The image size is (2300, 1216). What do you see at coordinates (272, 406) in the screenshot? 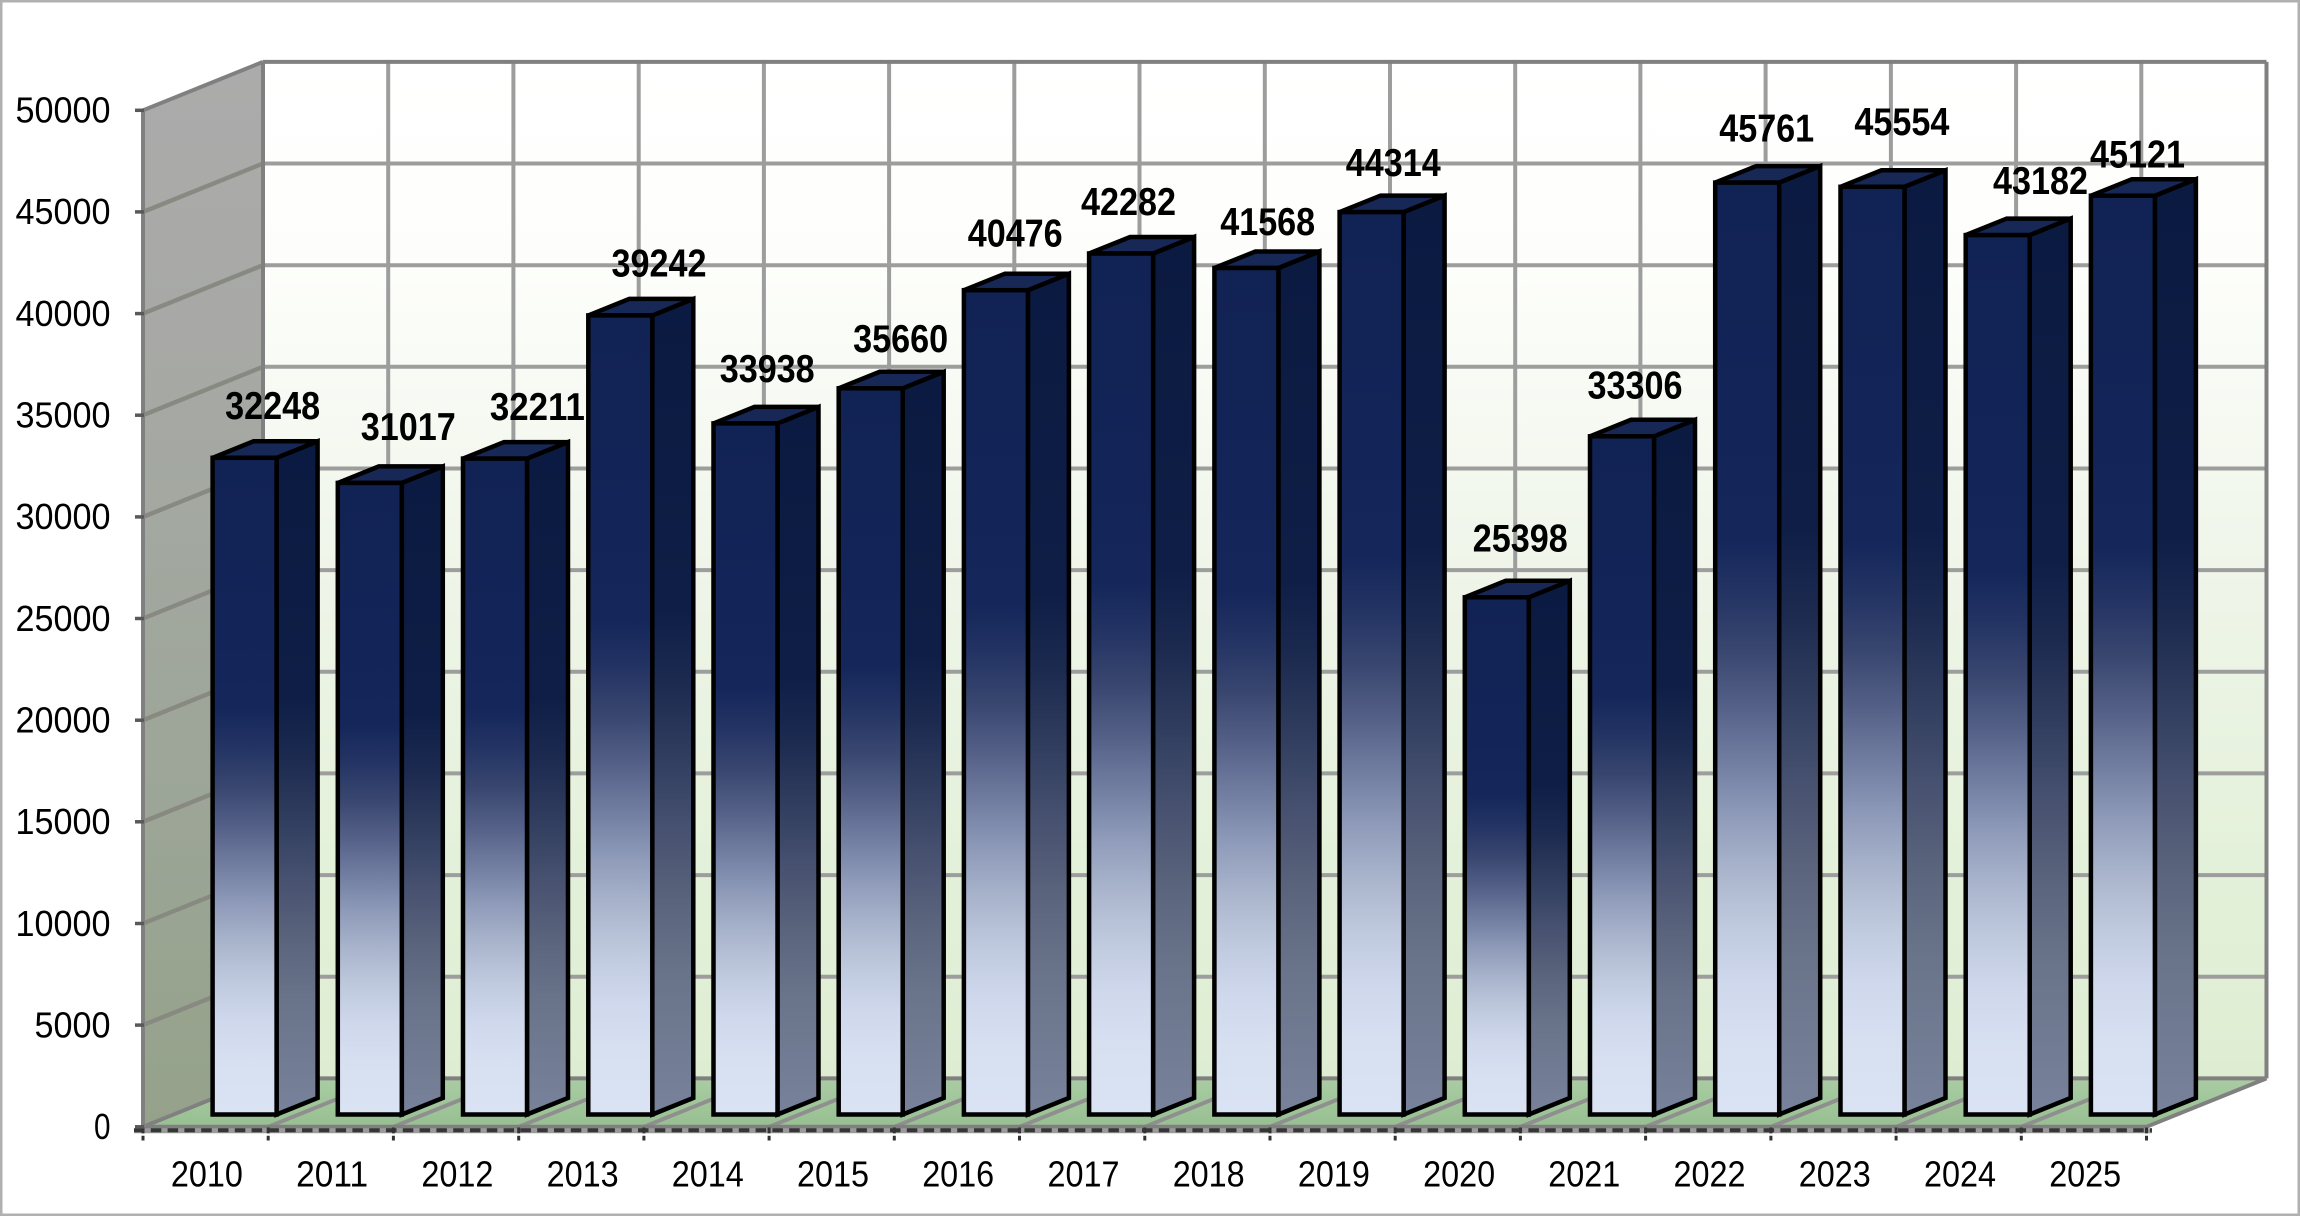
I see `svg-text: 32248` at bounding box center [272, 406].